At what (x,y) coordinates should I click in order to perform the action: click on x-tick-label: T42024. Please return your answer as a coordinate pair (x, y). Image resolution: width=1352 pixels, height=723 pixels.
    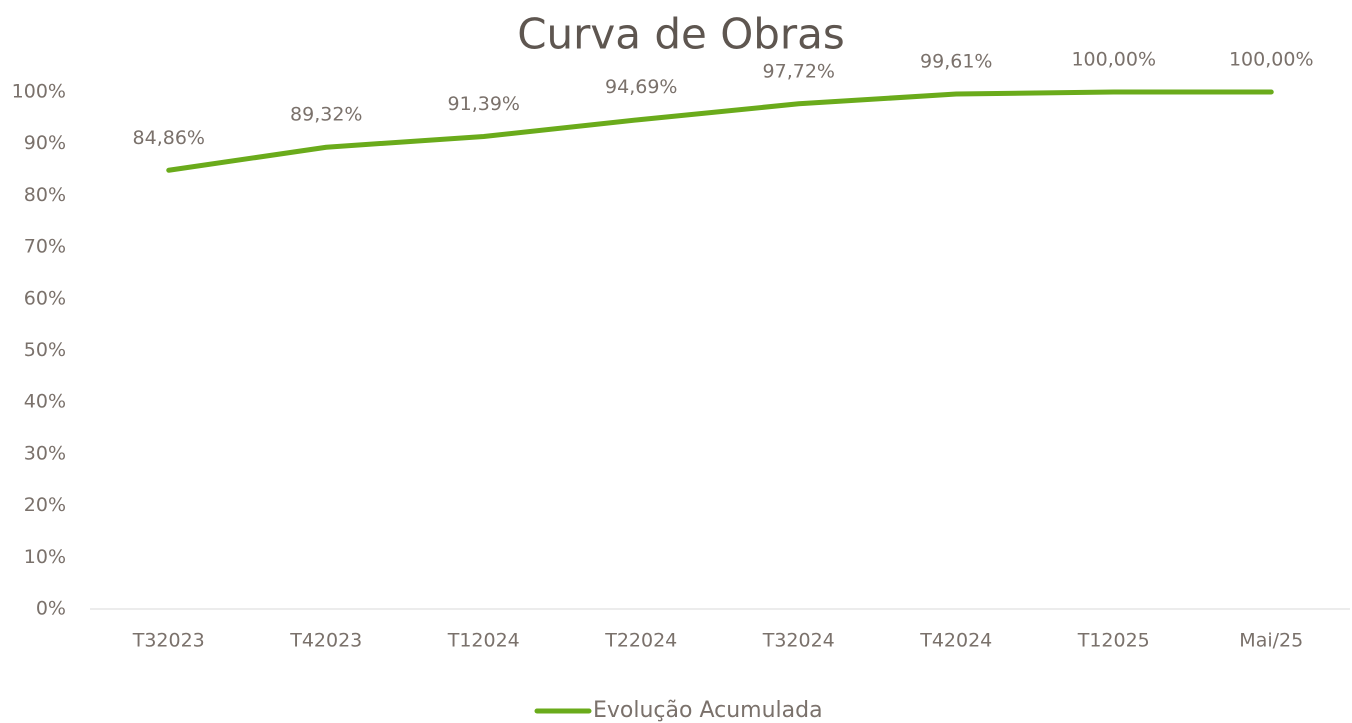
    Looking at the image, I should click on (955, 641).